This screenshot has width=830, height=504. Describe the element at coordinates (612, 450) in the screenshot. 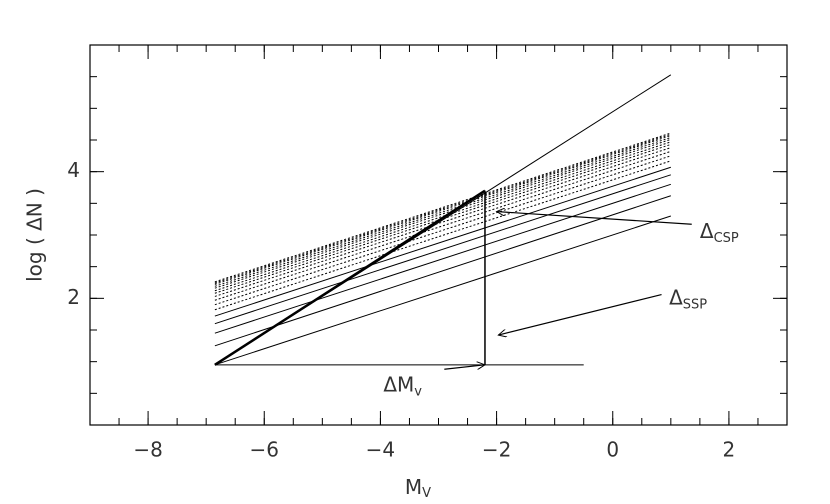

I see `x-tick-label: 0` at that location.